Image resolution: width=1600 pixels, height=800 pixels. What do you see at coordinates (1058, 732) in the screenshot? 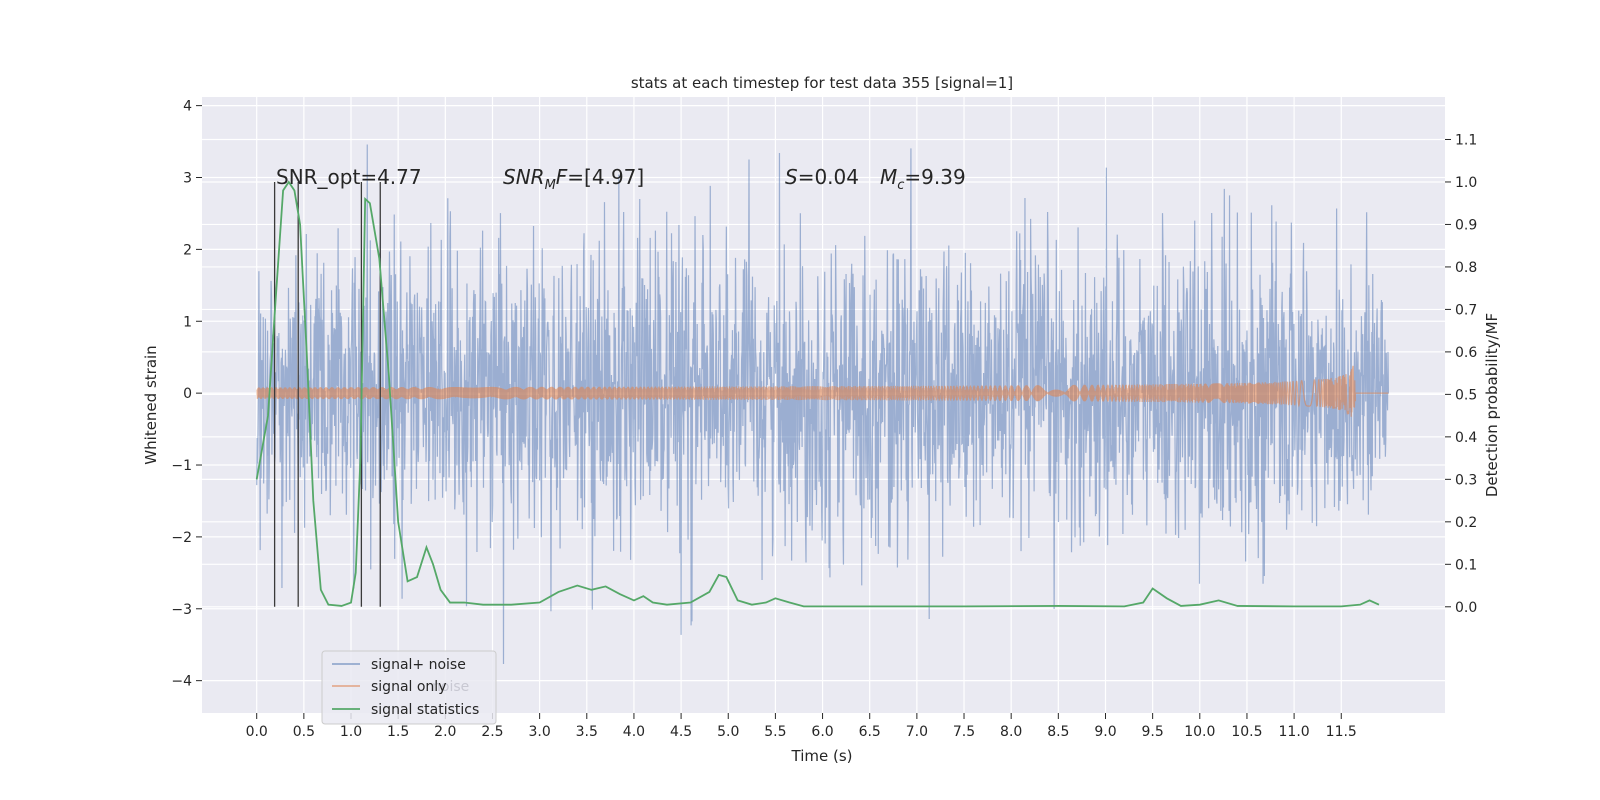
I see `x-tick-label: 8.5` at bounding box center [1058, 732].